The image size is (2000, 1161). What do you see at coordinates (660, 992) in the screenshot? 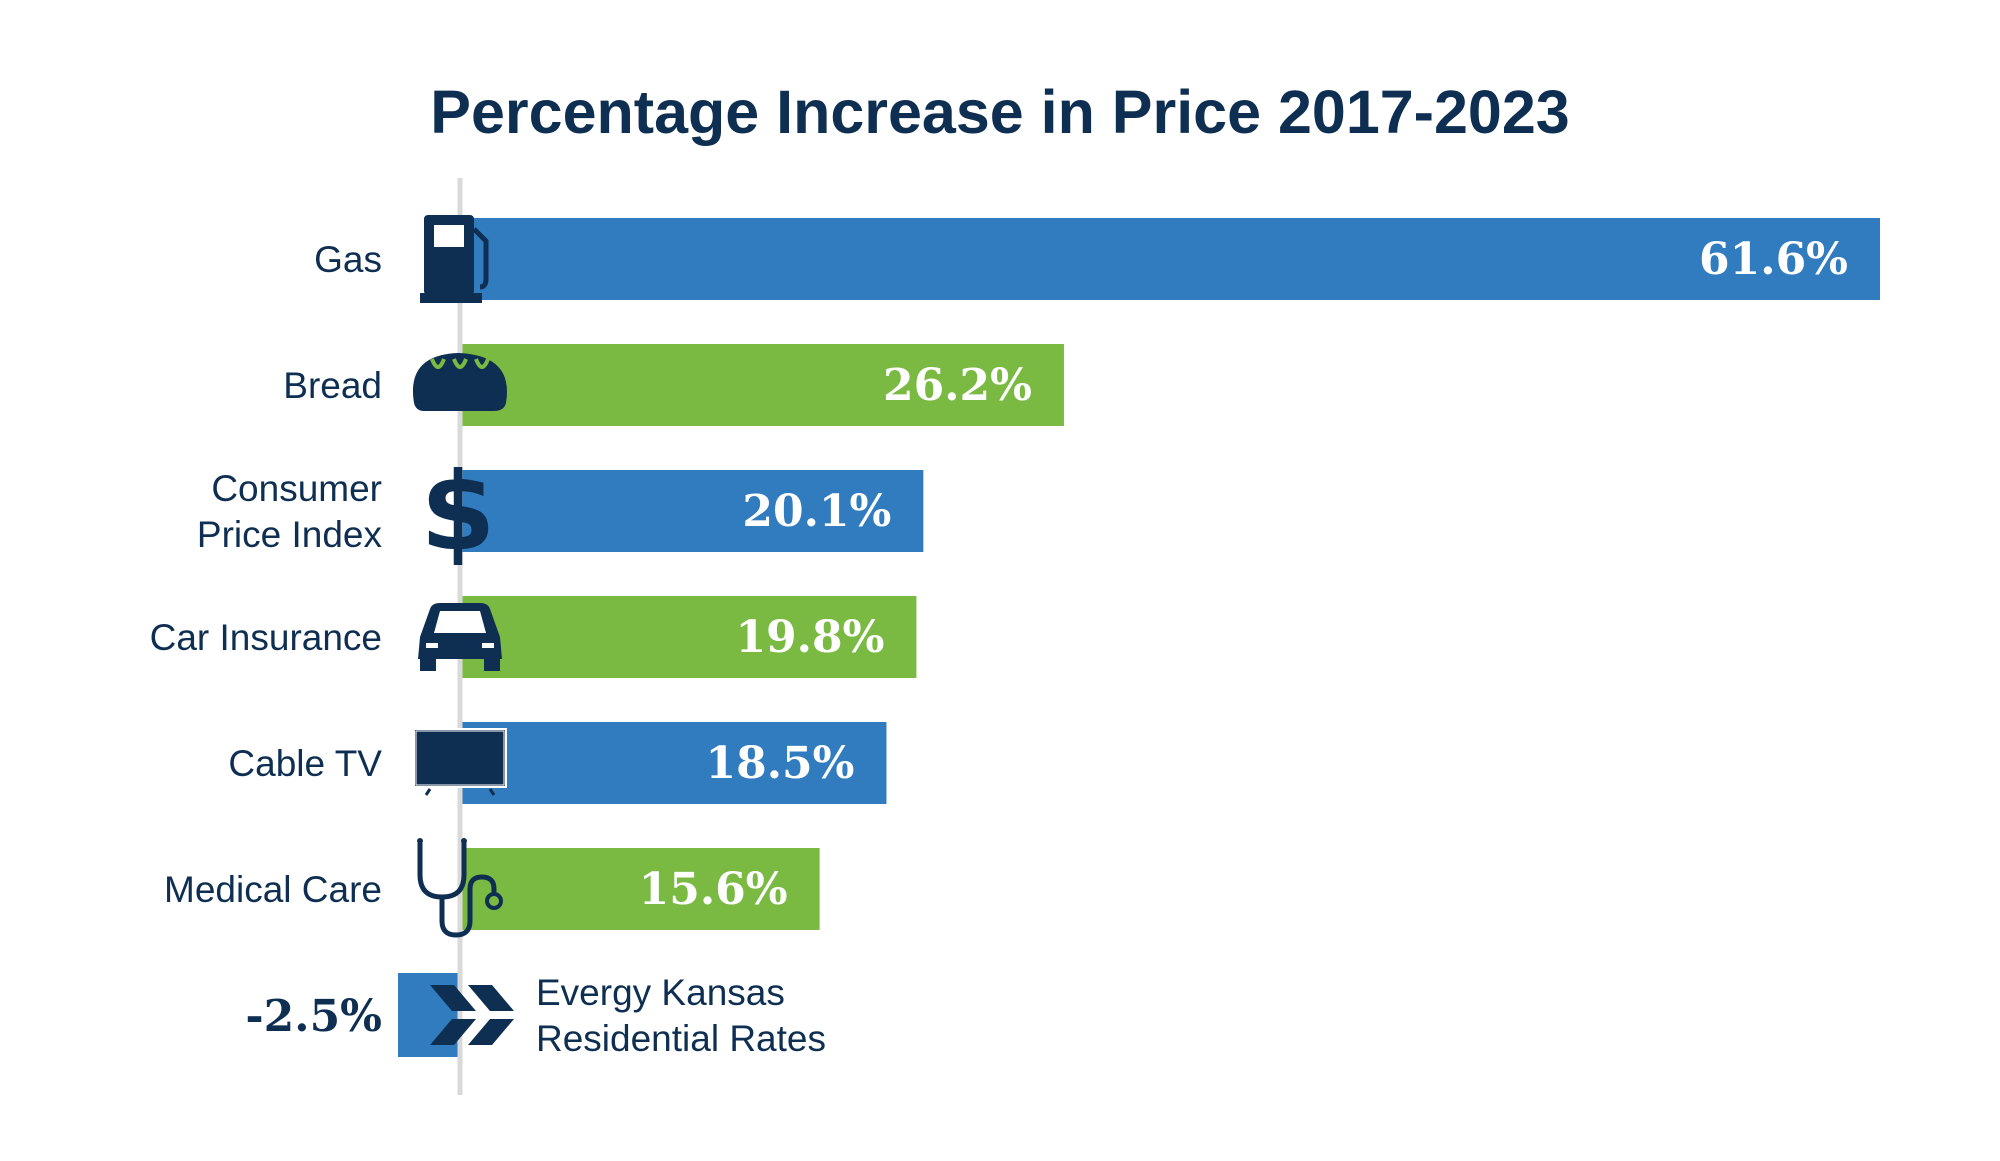
I see `annotation-label: Evergy Kansas` at bounding box center [660, 992].